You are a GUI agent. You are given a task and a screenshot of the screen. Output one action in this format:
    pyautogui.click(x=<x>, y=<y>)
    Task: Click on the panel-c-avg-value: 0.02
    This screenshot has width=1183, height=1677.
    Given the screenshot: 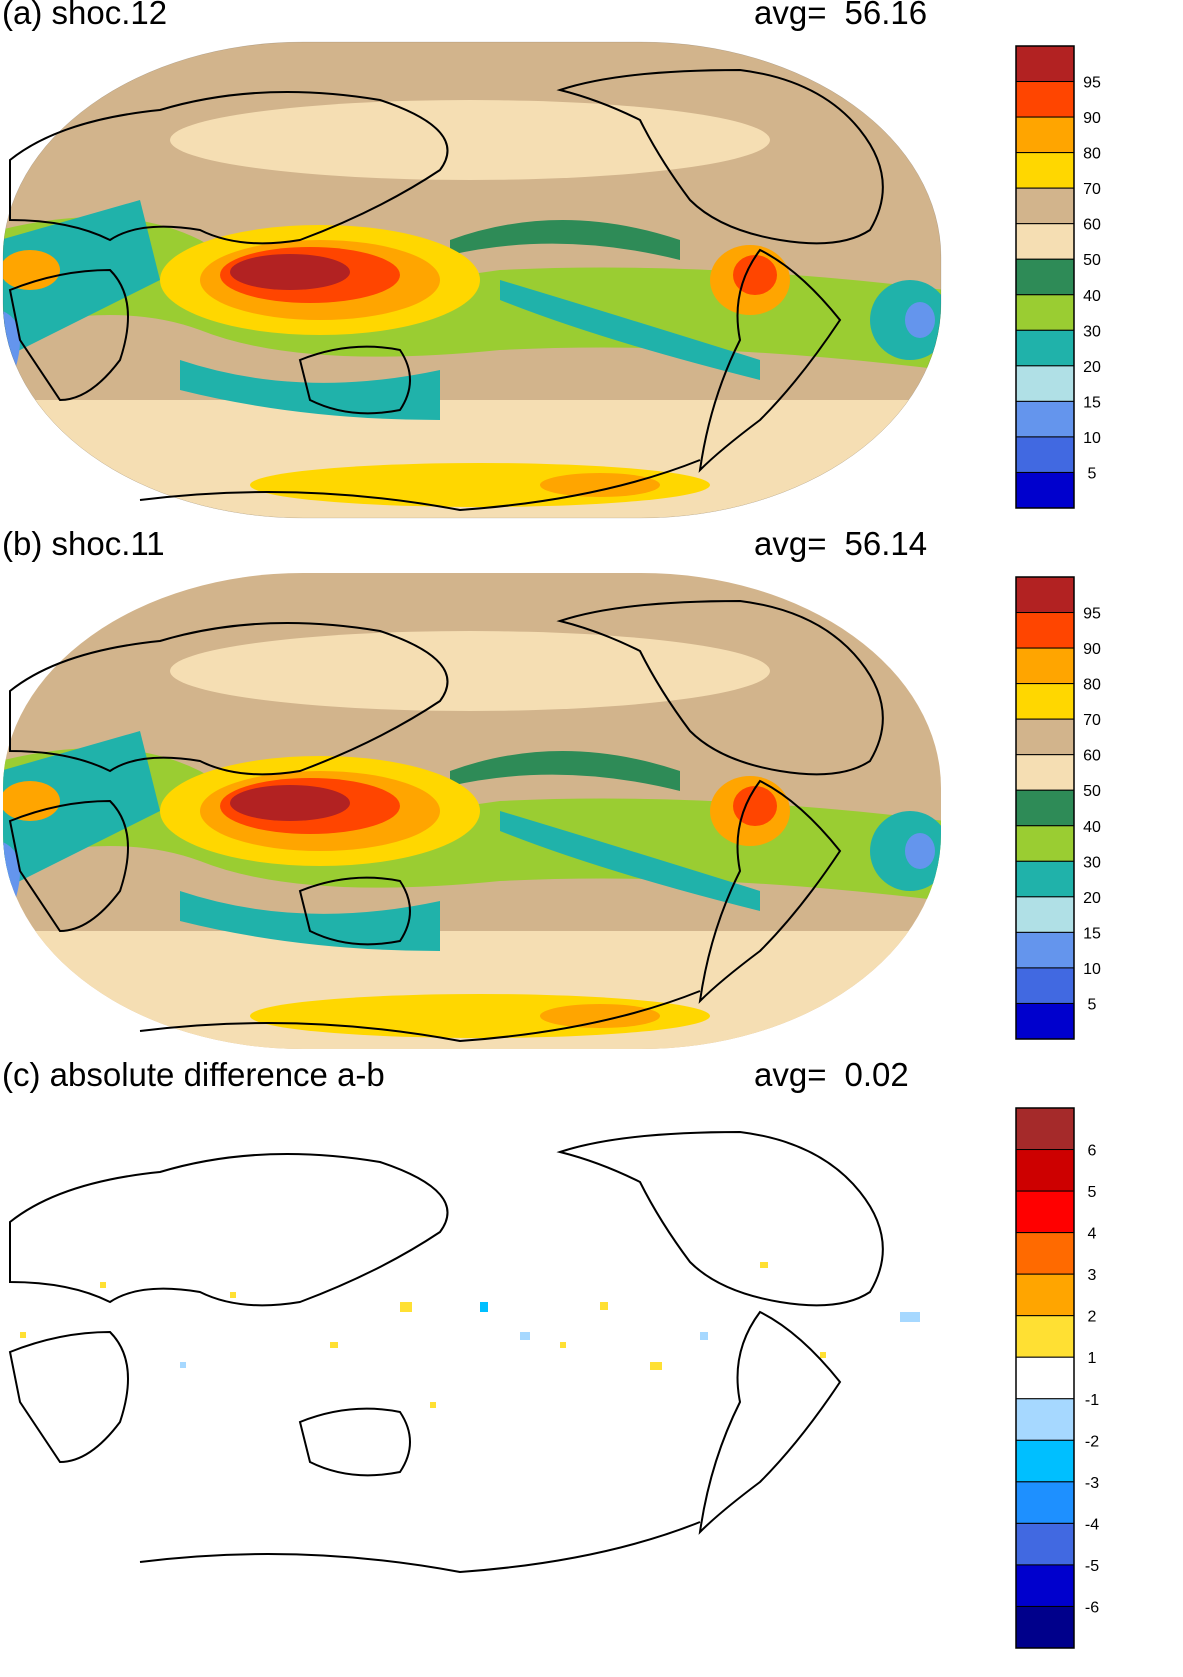 What is the action you would take?
    pyautogui.click(x=876, y=1074)
    